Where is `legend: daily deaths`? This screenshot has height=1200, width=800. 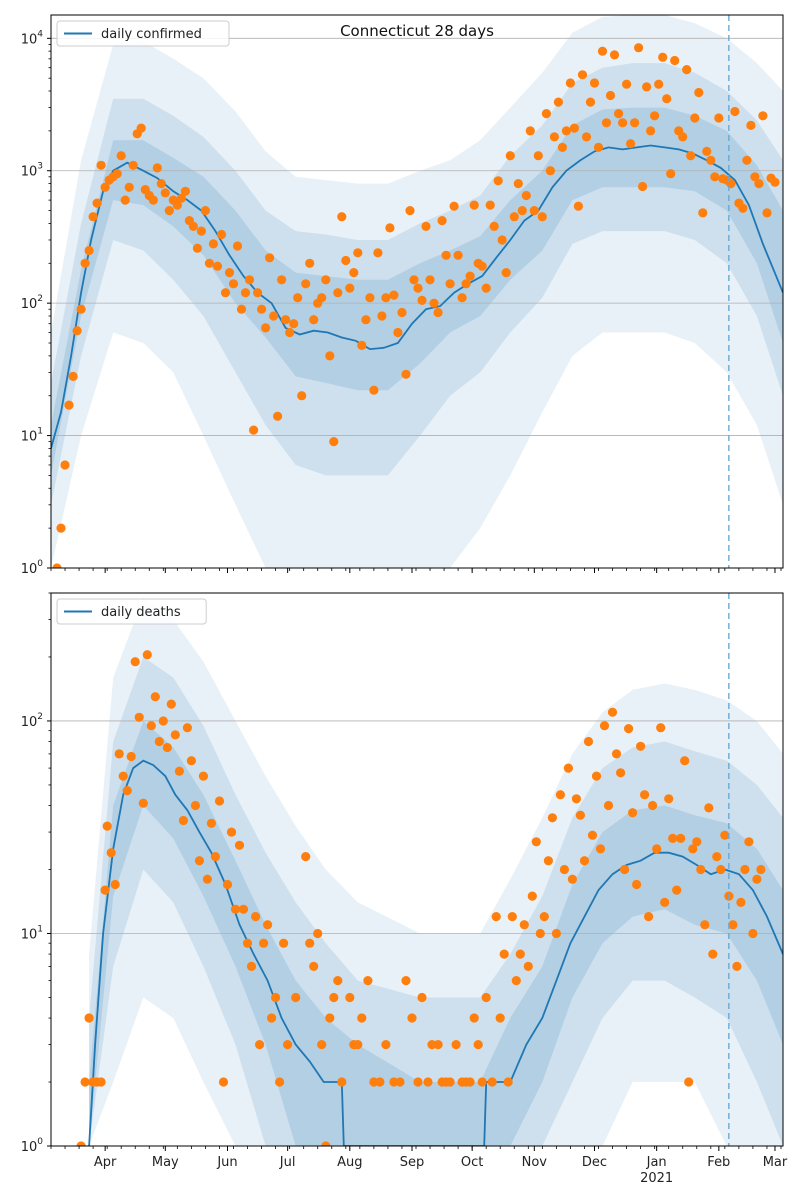
legend: daily deaths is located at coordinates (131, 611).